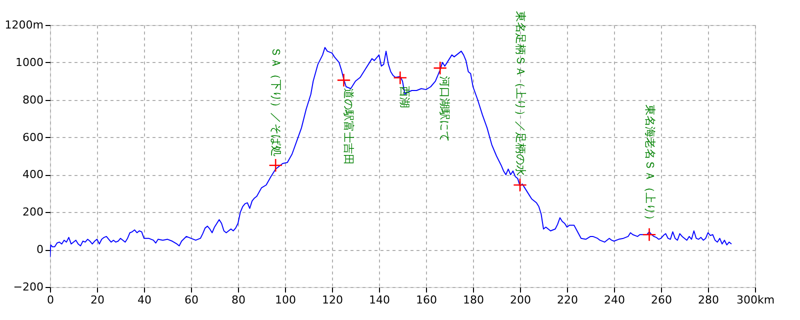 This screenshot has width=800, height=320. What do you see at coordinates (33, 175) in the screenshot?
I see `y-tick-label: 400` at bounding box center [33, 175].